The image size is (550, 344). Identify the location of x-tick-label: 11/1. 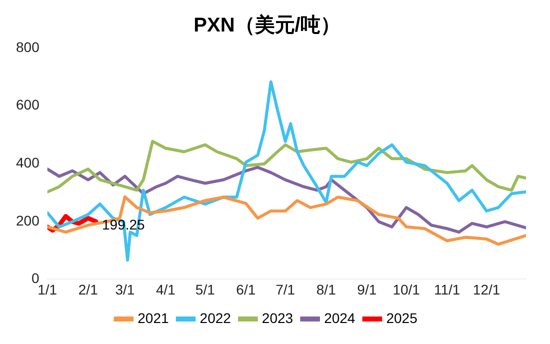
(447, 289).